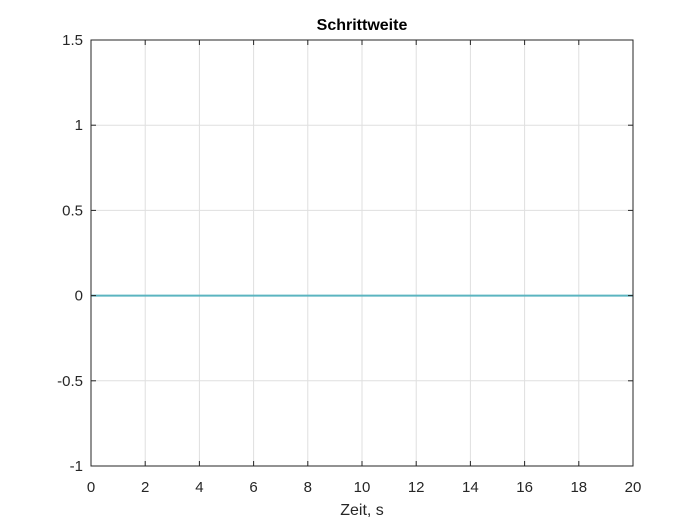 The image size is (700, 525). I want to click on y-tick-label: 0, so click(79, 296).